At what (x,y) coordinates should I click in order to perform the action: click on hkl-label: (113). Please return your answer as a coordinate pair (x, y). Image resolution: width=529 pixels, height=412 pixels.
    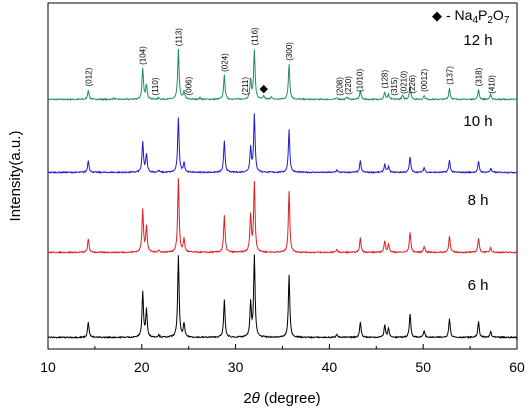
    Looking at the image, I should click on (178, 37).